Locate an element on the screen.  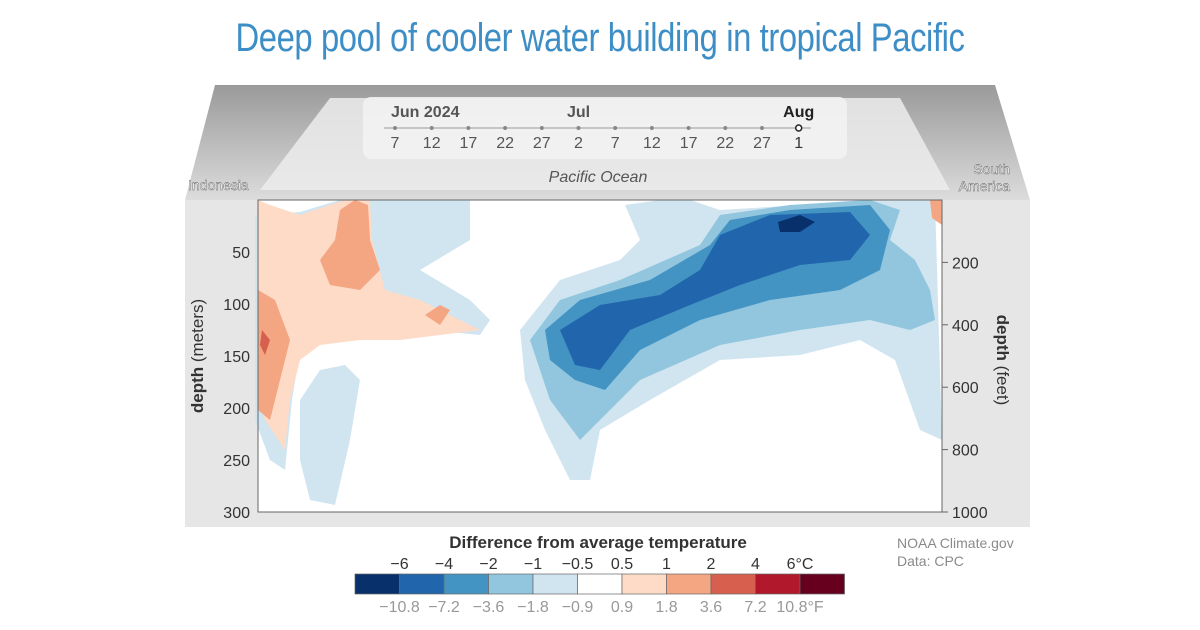
map-label-south-america-2: America is located at coordinates (985, 186).